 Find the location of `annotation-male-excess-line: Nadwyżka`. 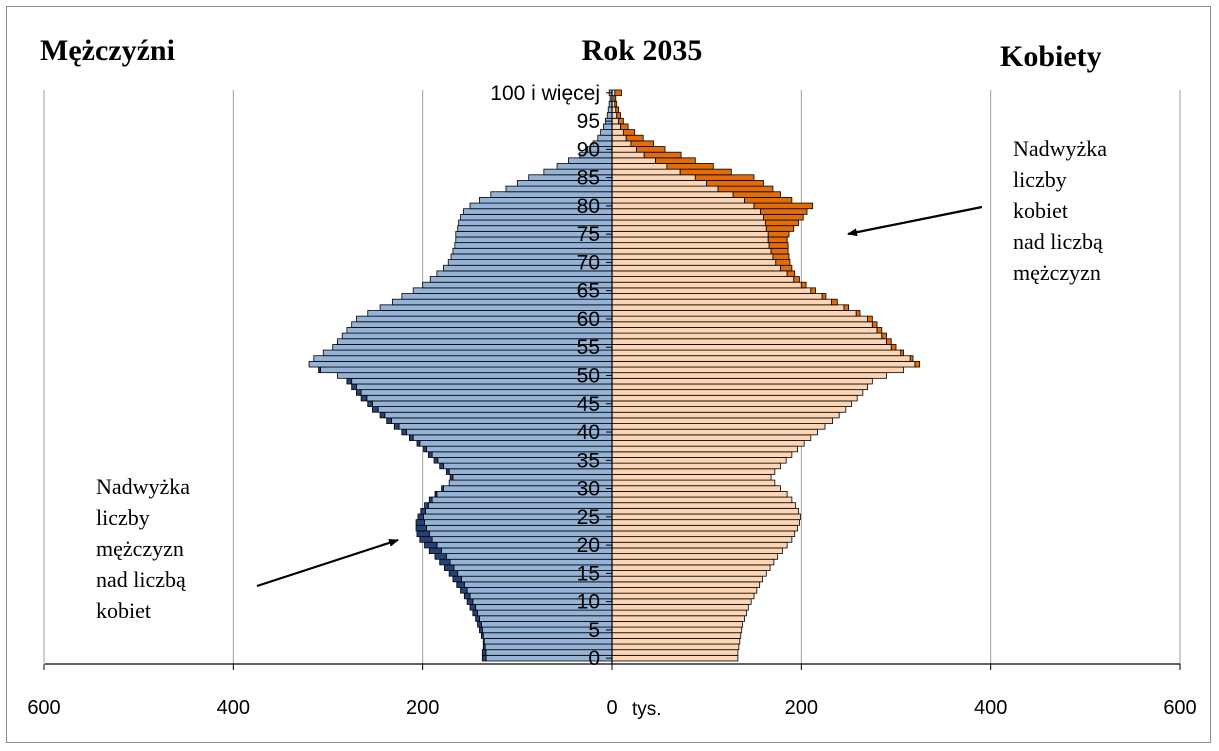

annotation-male-excess-line: Nadwyżka is located at coordinates (143, 486).